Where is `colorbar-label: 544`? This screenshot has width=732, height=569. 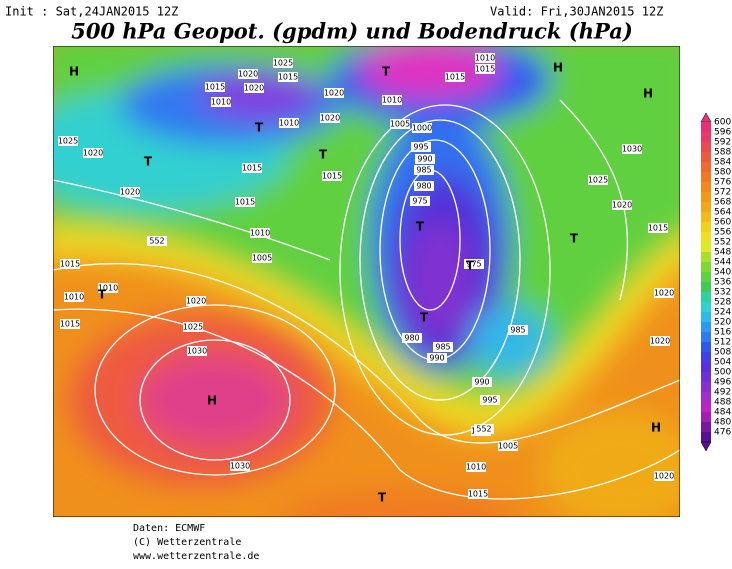
colorbar-label: 544 is located at coordinates (722, 263).